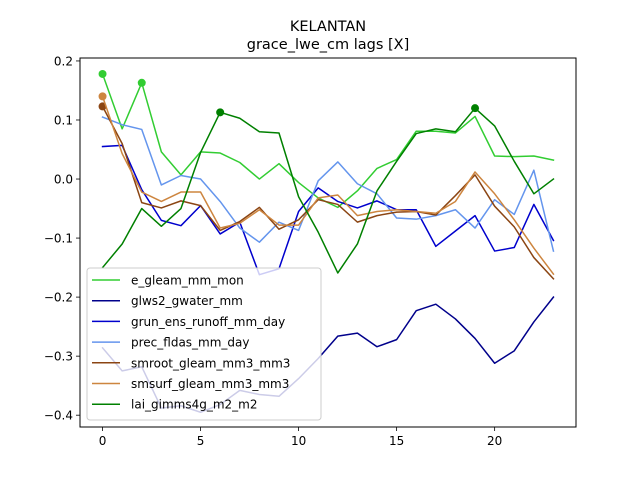 Image resolution: width=640 pixels, height=480 pixels. Describe the element at coordinates (194, 405) in the screenshot. I see `legend-label-lai_gimms4g_m2_m2: lai_gimms4g_m2_m2` at that location.